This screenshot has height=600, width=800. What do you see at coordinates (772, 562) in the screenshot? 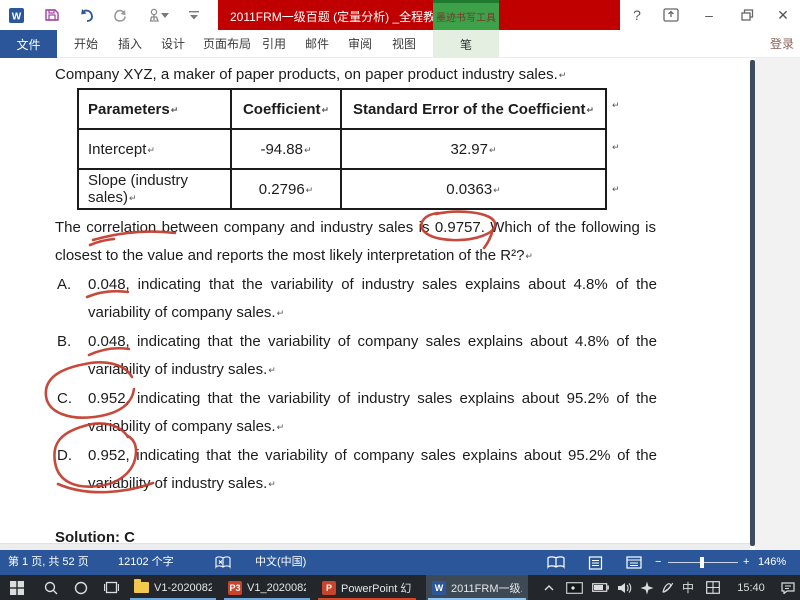
I see `zoom-level: 146%` at bounding box center [772, 562].